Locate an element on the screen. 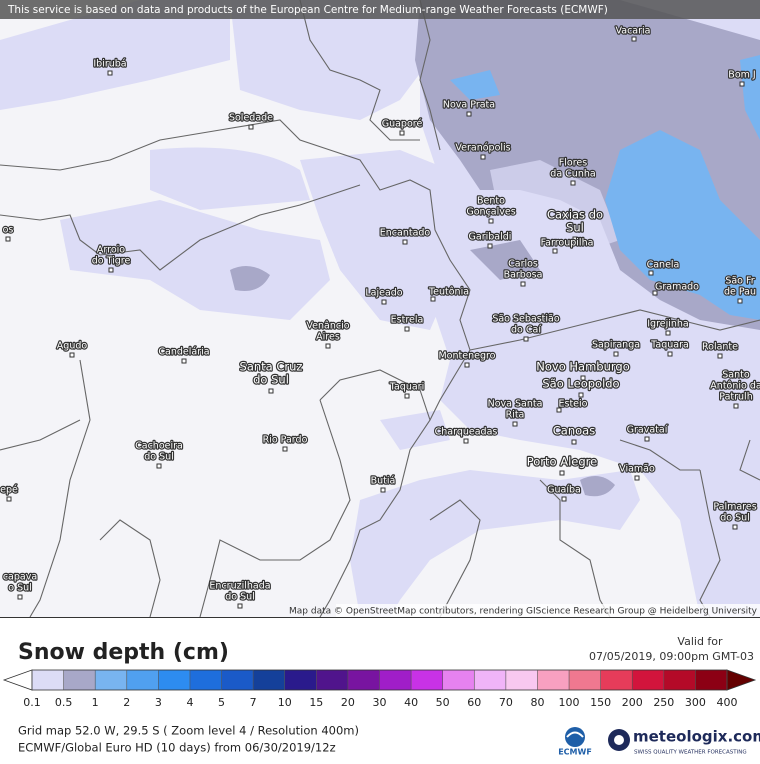 The image size is (760, 764). city-label: Antônio da is located at coordinates (735, 386).